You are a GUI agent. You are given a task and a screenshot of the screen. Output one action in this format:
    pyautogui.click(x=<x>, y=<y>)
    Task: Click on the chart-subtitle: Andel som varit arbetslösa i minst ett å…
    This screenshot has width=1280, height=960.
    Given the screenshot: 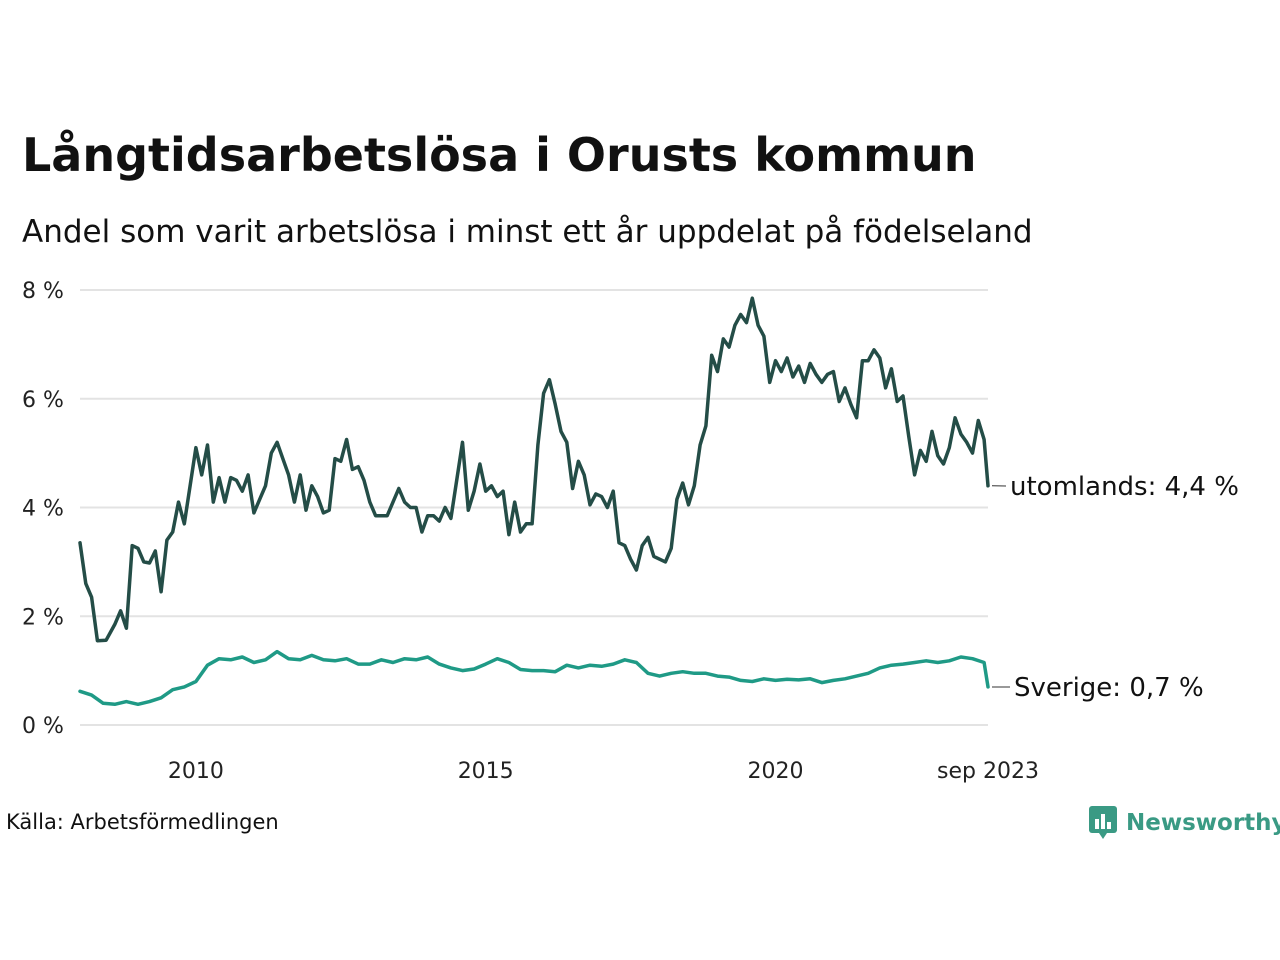 What is the action you would take?
    pyautogui.click(x=527, y=232)
    